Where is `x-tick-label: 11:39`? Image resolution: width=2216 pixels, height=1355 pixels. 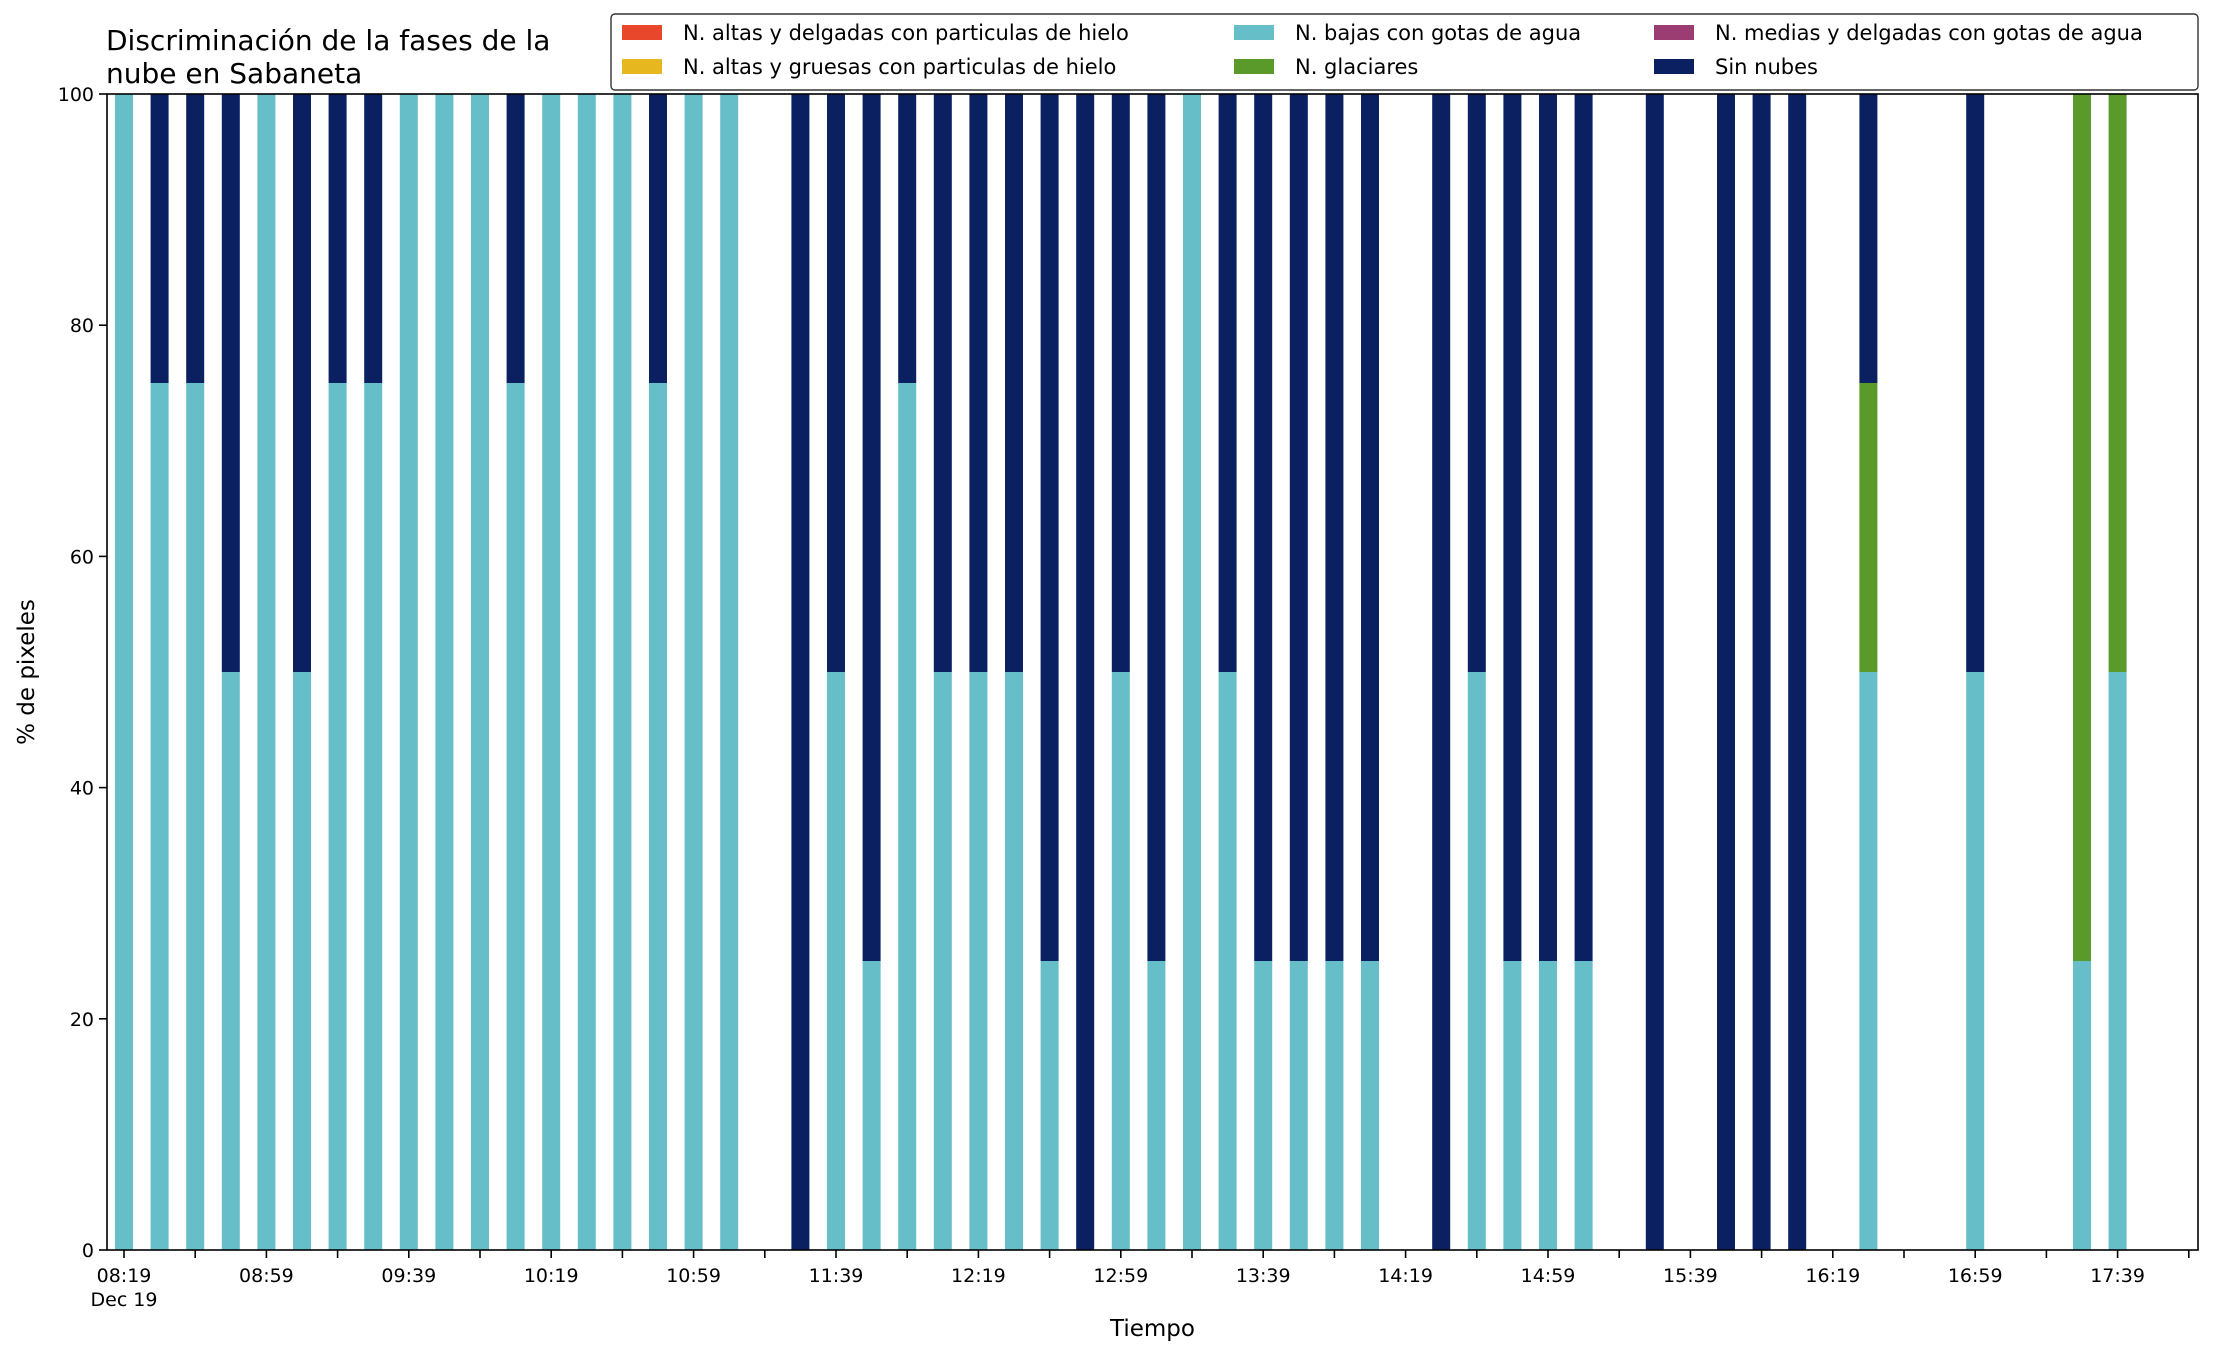
x-tick-label: 11:39 is located at coordinates (836, 1276).